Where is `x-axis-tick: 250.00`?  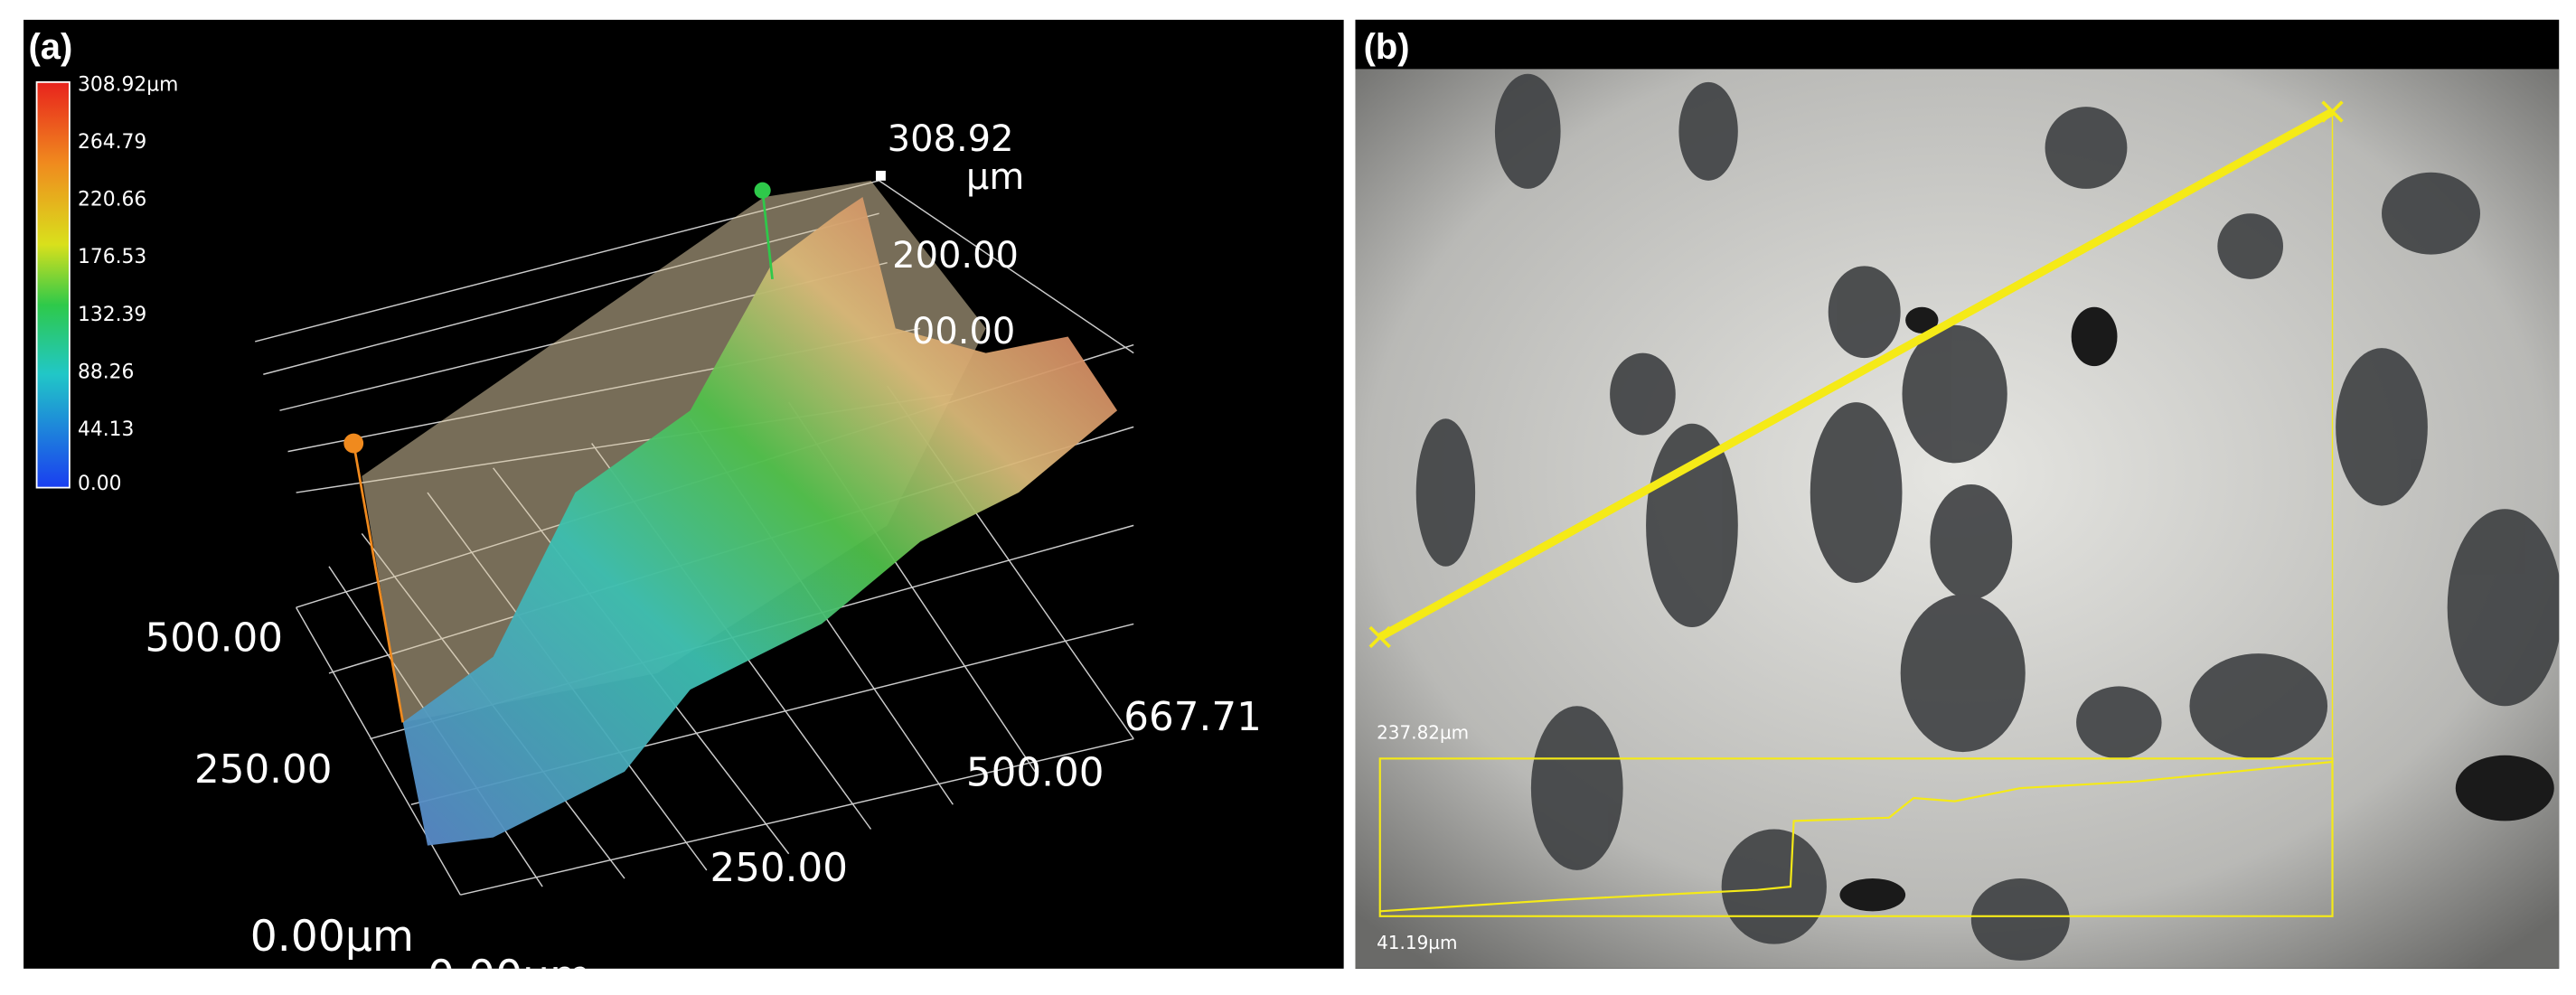 x-axis-tick: 250.00 is located at coordinates (779, 868).